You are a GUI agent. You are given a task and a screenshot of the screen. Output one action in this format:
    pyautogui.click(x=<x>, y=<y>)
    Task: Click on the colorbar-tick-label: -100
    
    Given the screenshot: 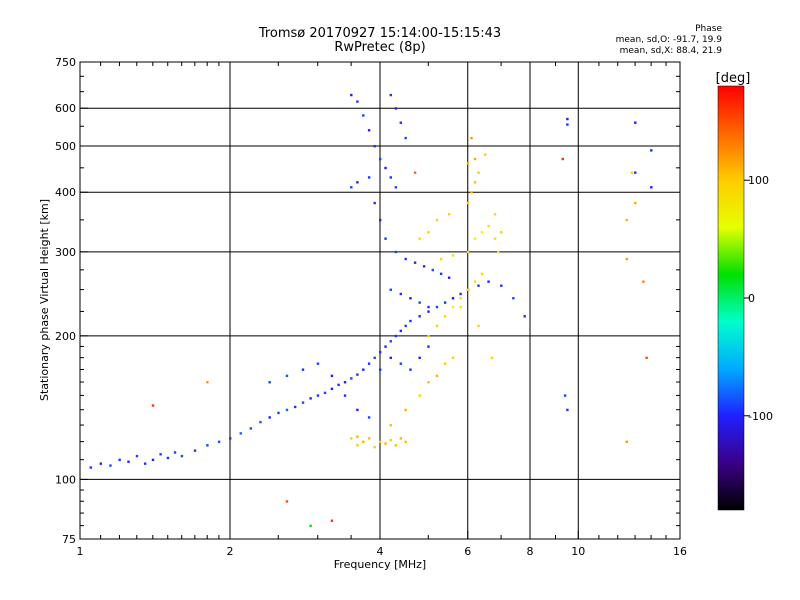 What is the action you would take?
    pyautogui.click(x=760, y=416)
    